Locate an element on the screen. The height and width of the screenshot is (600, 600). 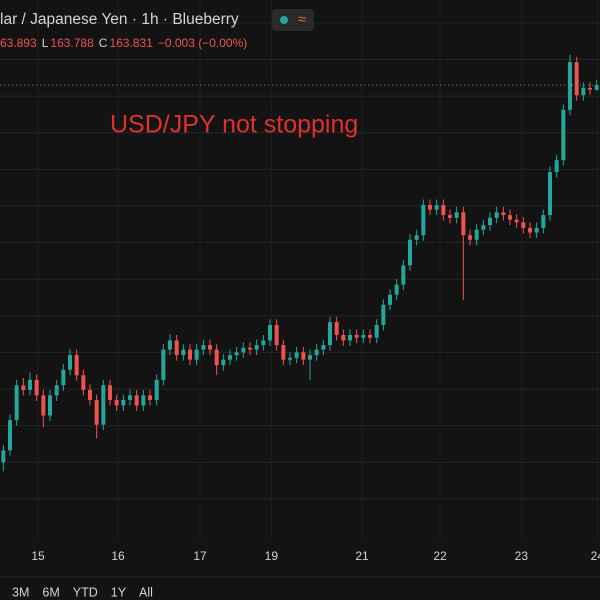
range-button: All is located at coordinates (146, 592).